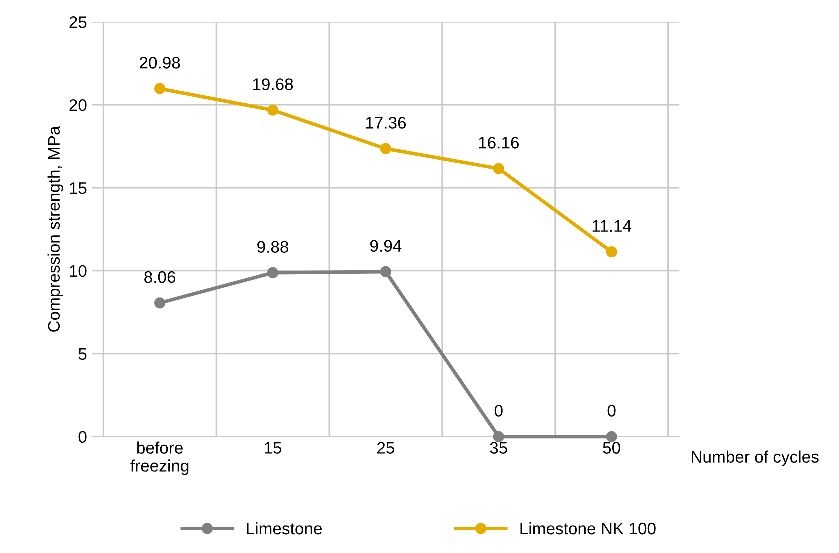 This screenshot has width=839, height=553. Describe the element at coordinates (56, 229) in the screenshot. I see `y-axis-title: Compression strength, MPa` at that location.